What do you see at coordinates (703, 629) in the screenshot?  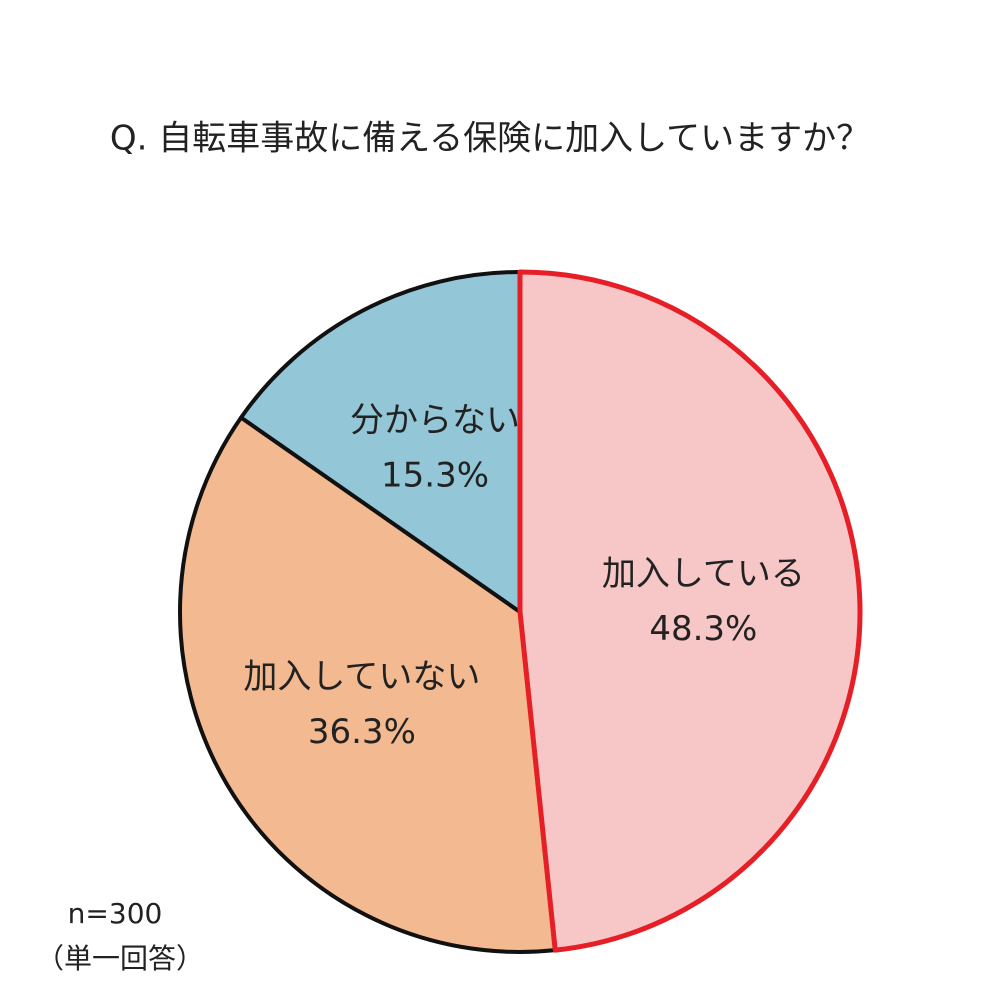 I see `value-label: 48.3%` at bounding box center [703, 629].